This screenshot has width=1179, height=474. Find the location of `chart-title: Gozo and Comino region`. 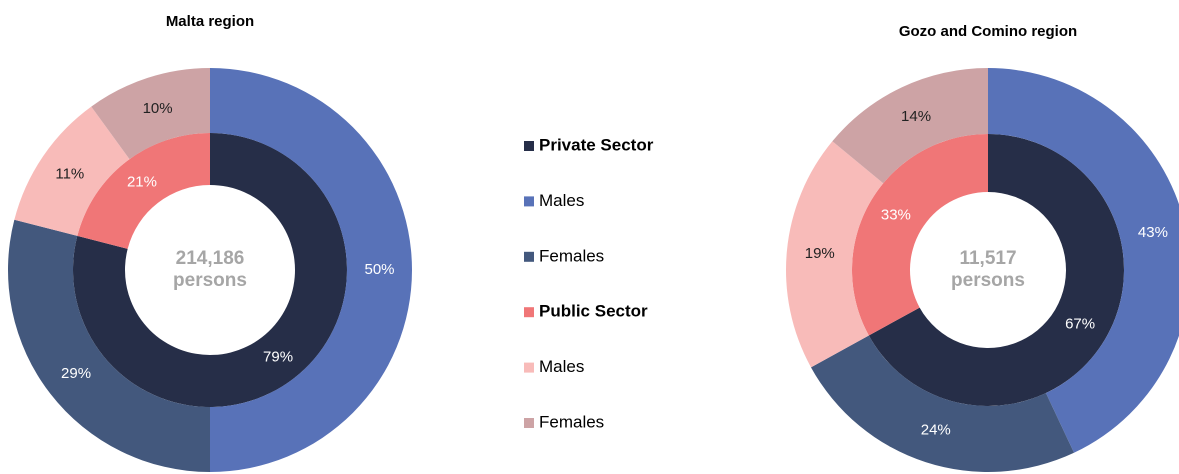

chart-title: Gozo and Comino region is located at coordinates (988, 31).